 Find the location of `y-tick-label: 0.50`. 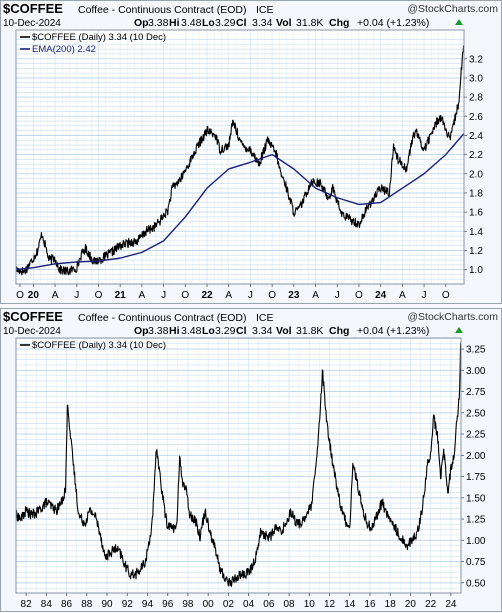

y-tick-label: 0.50 is located at coordinates (476, 583).